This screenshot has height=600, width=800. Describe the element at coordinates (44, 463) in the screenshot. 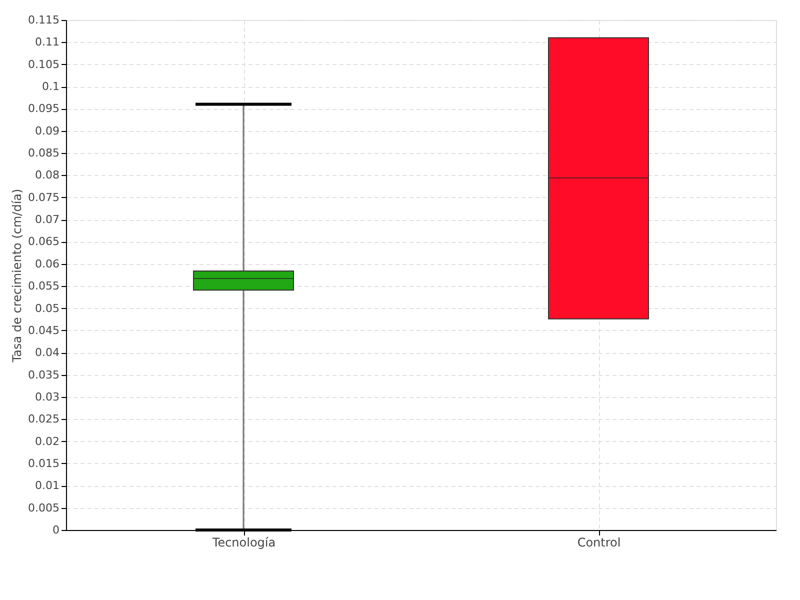

I see `y-tick-label: 0.015` at that location.